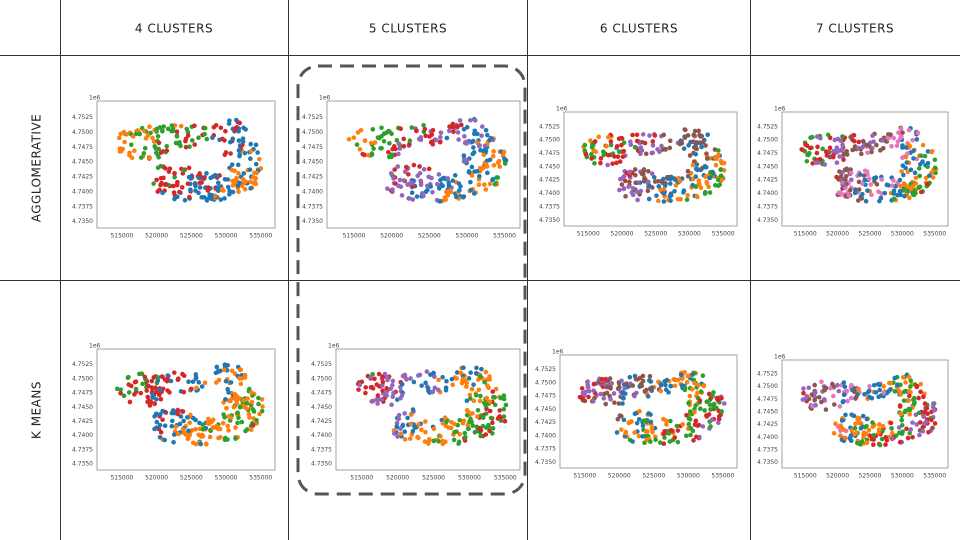  Describe the element at coordinates (433, 478) in the screenshot. I see `x-tick-label: 525000` at that location.